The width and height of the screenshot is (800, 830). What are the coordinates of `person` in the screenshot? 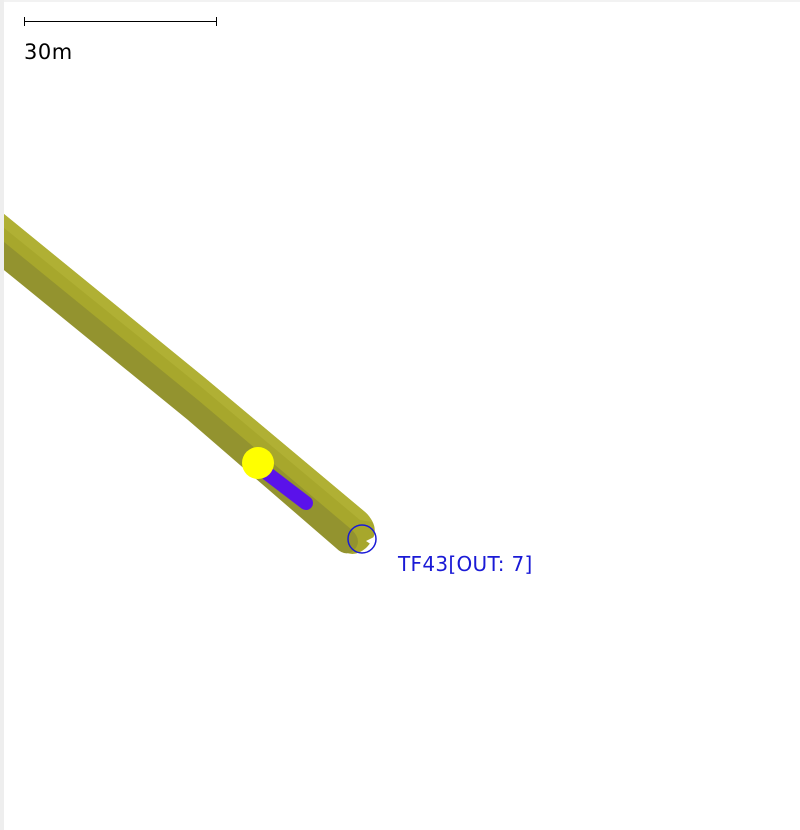 It's located at (258, 463).